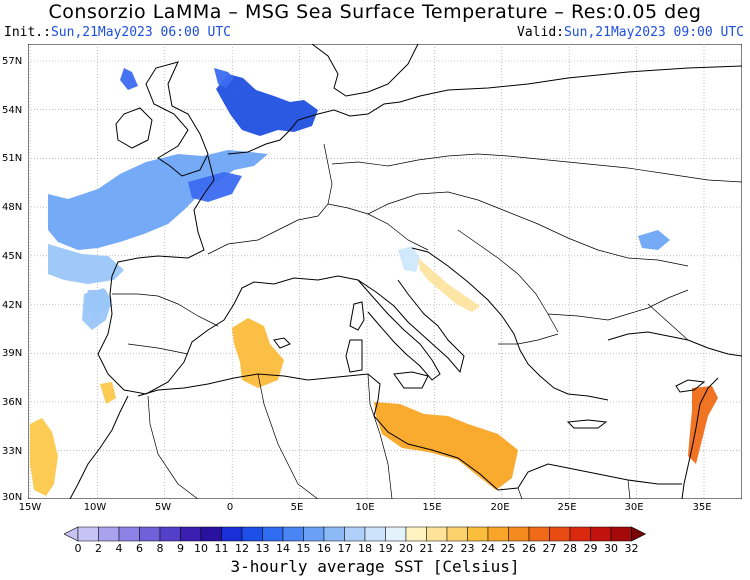 The height and width of the screenshot is (580, 750). What do you see at coordinates (95, 507) in the screenshot?
I see `lon-label: 10W` at bounding box center [95, 507].